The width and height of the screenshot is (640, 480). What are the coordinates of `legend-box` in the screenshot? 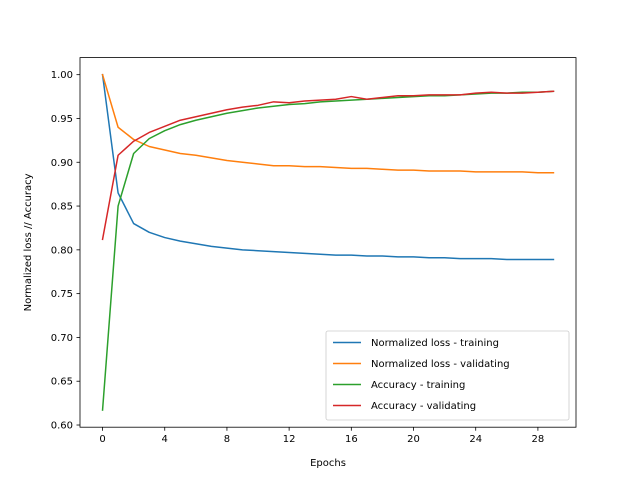 It's located at (447, 375).